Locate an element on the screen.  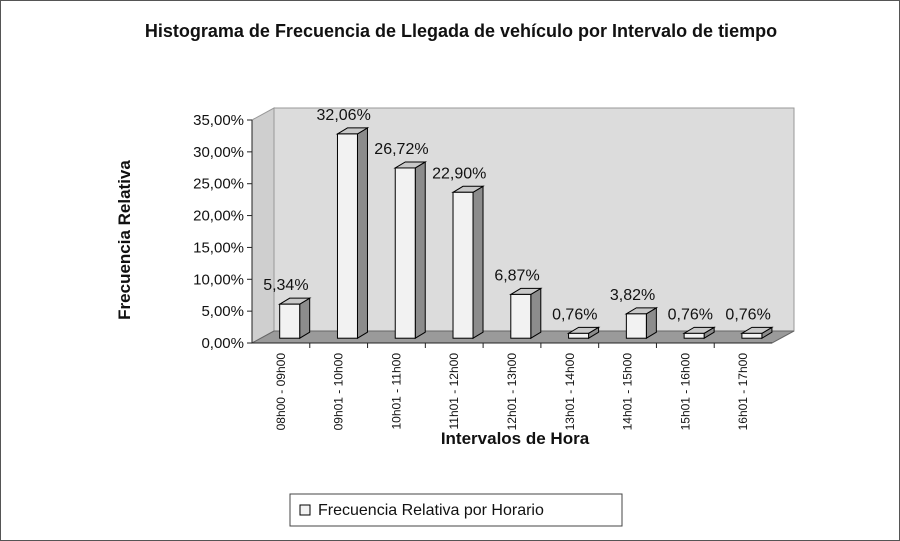
y-tick-label: 30,00% is located at coordinates (218, 152).